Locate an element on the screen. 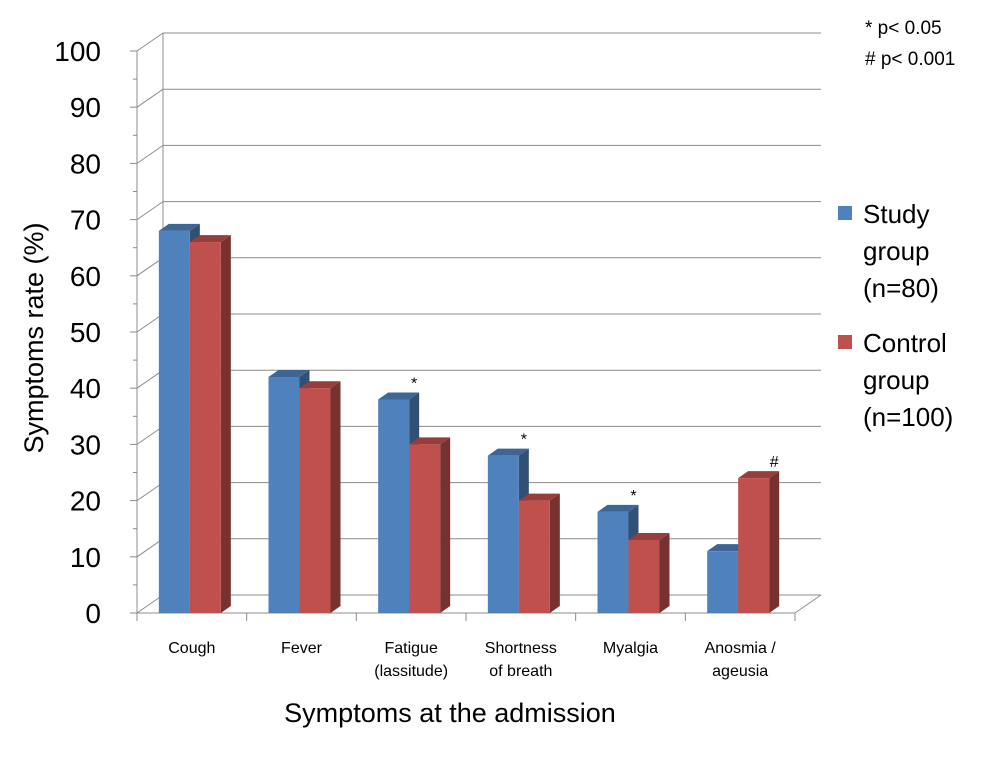 This screenshot has height=760, width=1000. floor-right-edge is located at coordinates (808, 604).